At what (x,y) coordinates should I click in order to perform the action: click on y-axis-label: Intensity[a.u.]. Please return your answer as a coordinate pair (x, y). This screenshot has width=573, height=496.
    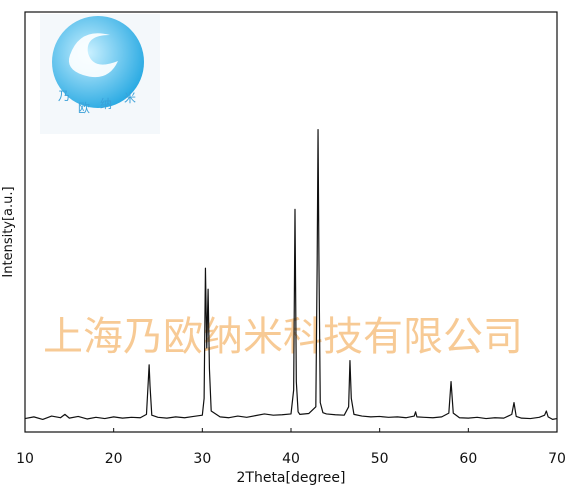
    Looking at the image, I should click on (8, 231).